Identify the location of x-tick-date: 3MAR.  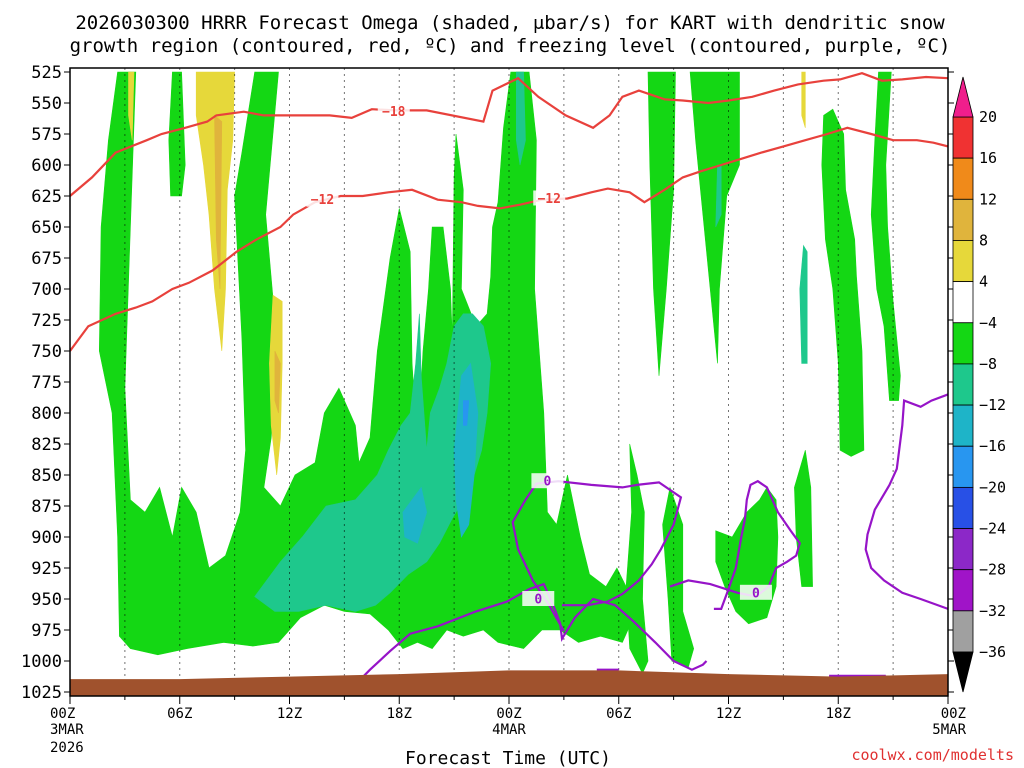
(67, 730).